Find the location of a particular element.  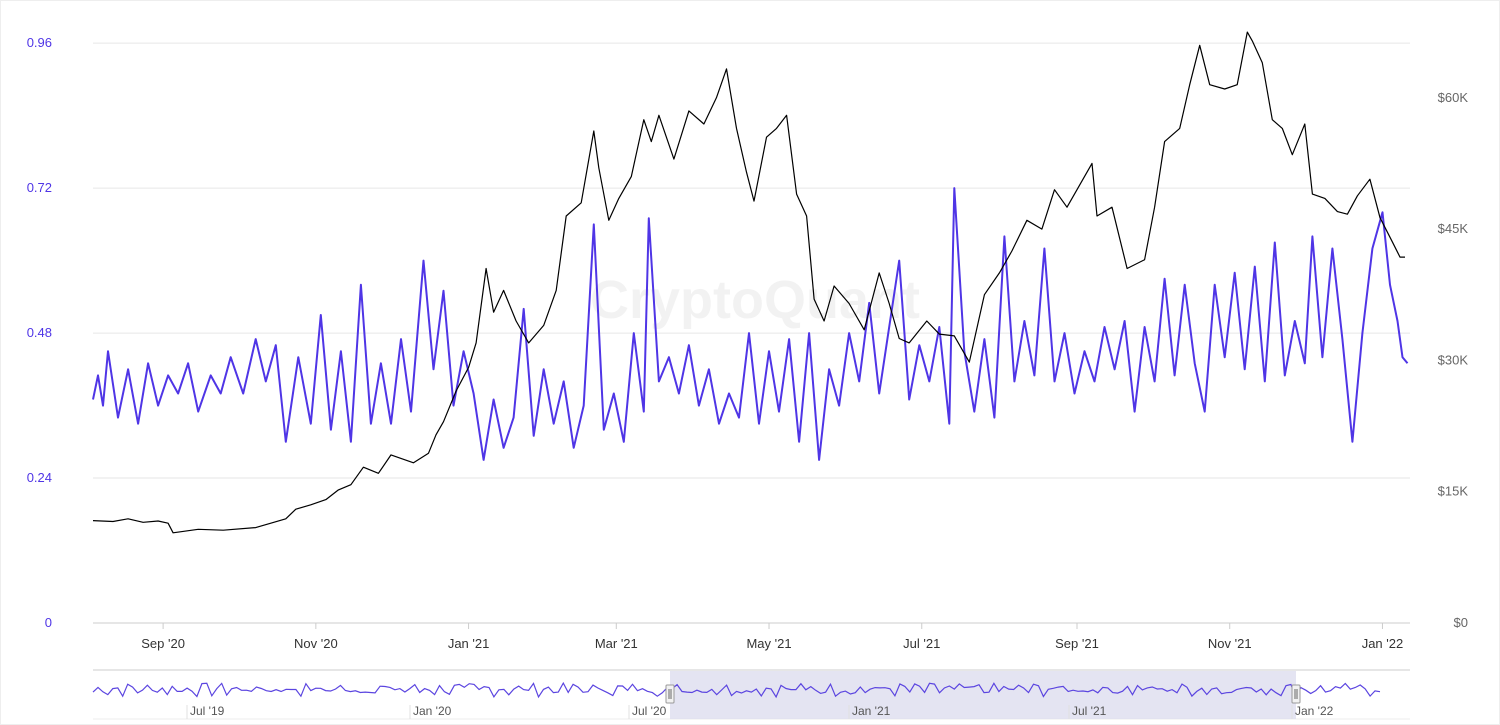

right-y-axis: $0 $15K $30K $45K $60K is located at coordinates (1453, 360).